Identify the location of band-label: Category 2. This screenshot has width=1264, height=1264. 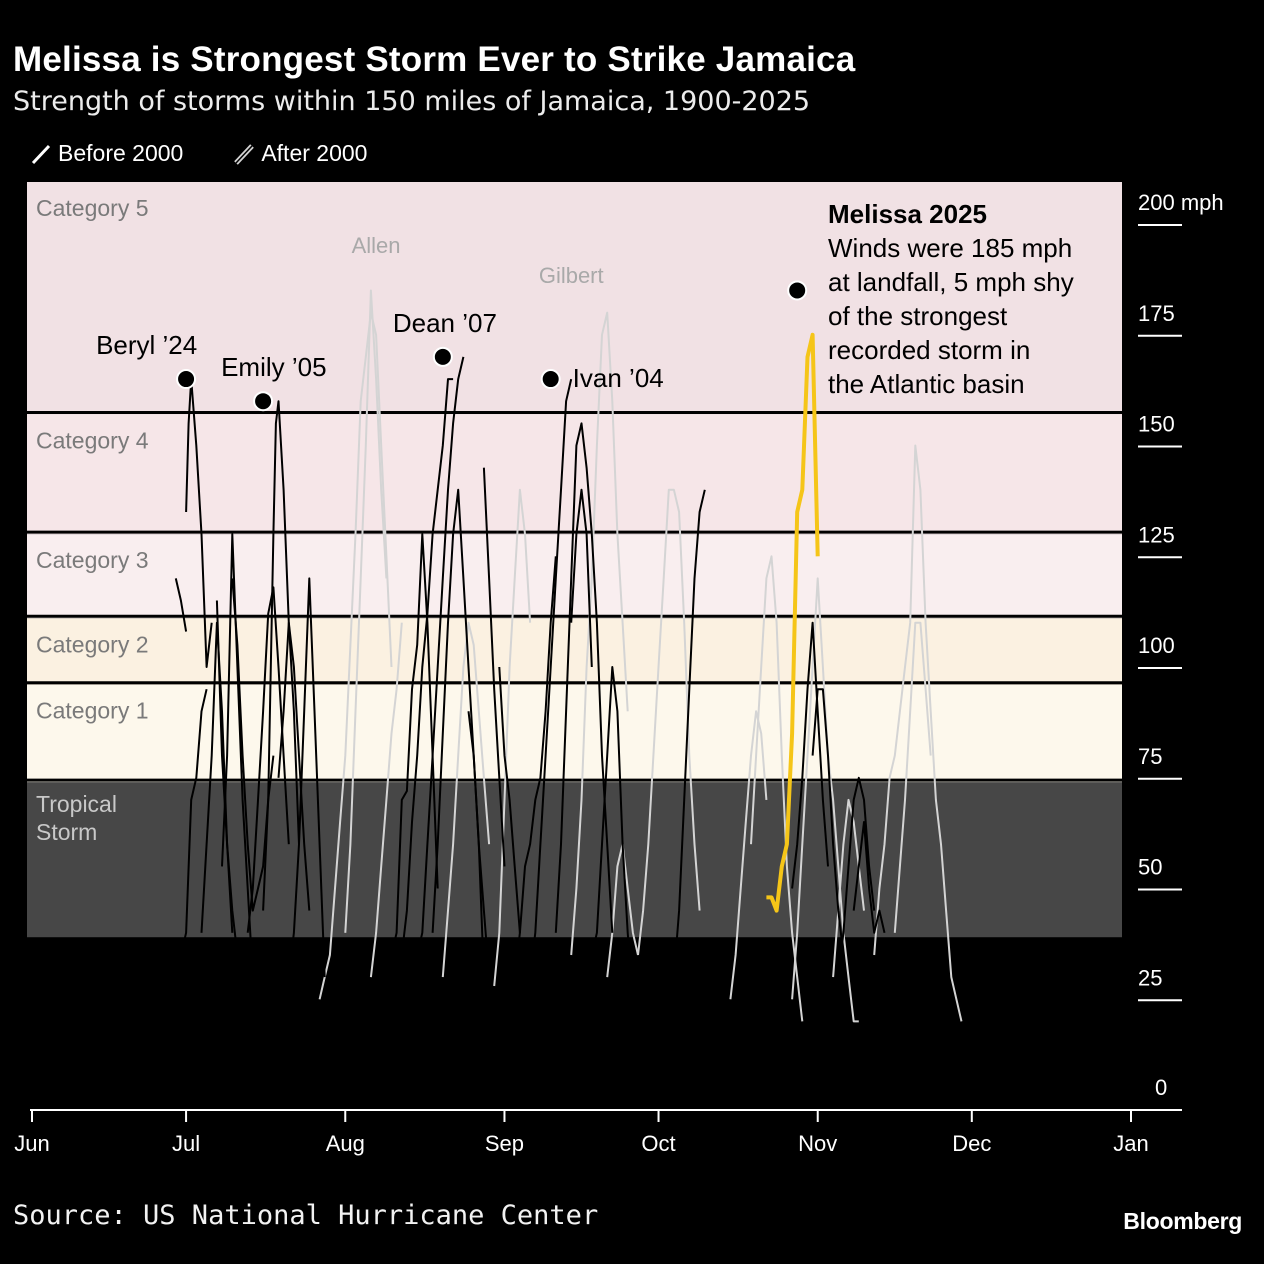
(92, 644).